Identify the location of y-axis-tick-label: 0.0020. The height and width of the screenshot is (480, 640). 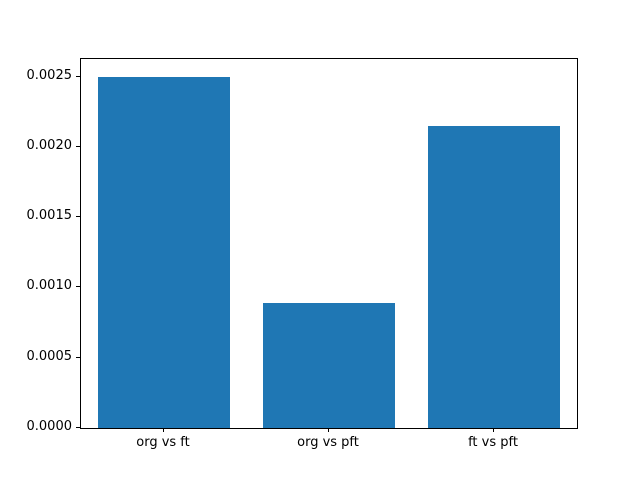
(49, 145).